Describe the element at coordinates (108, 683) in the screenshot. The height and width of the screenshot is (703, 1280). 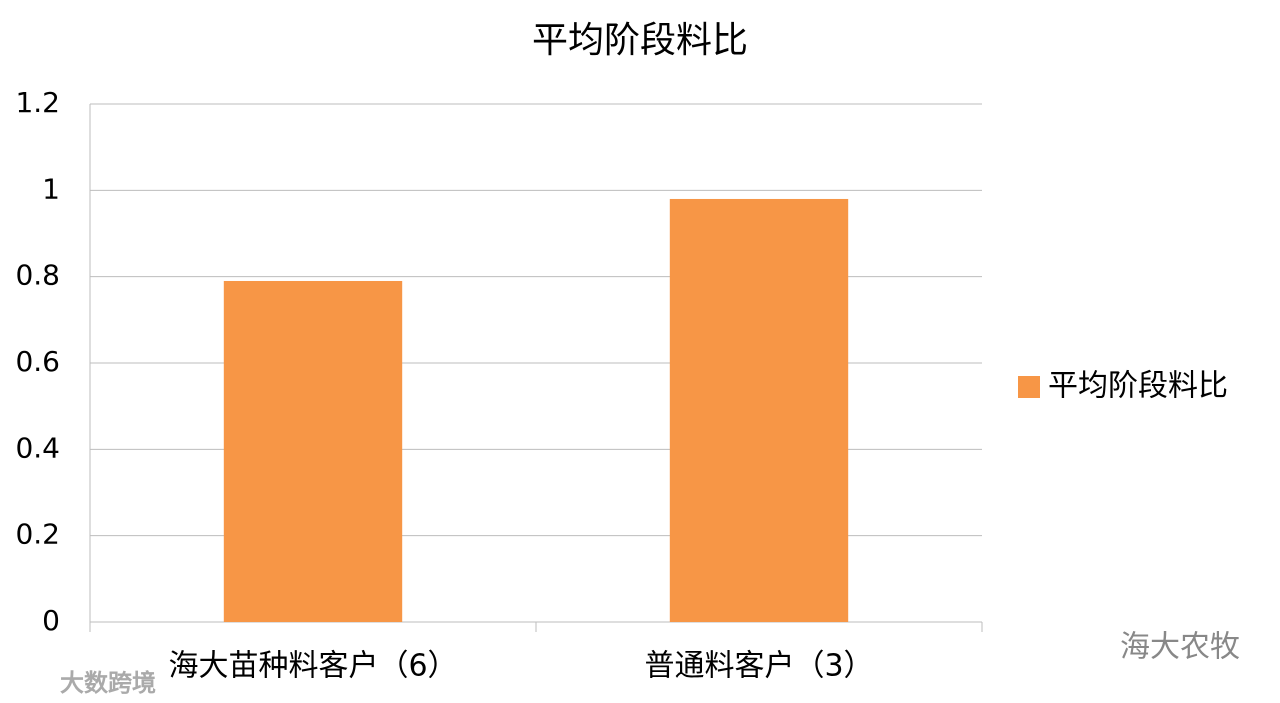
I see `watermark: 大数跨境` at that location.